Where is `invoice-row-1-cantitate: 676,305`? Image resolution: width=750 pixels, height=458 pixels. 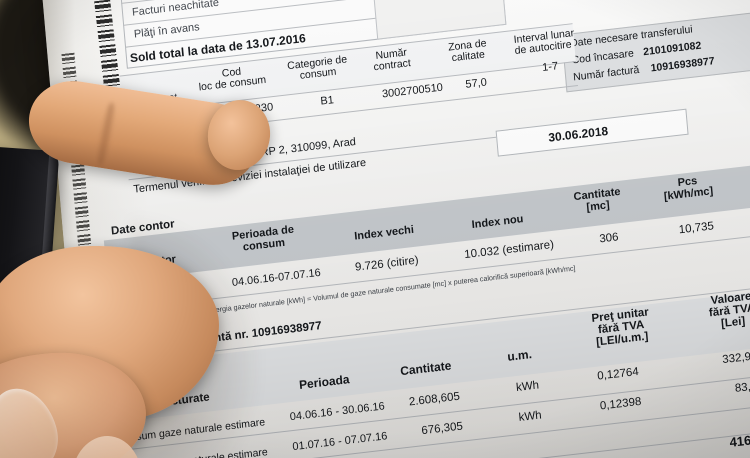 invoice-row-1-cantitate: 676,305 is located at coordinates (442, 429).